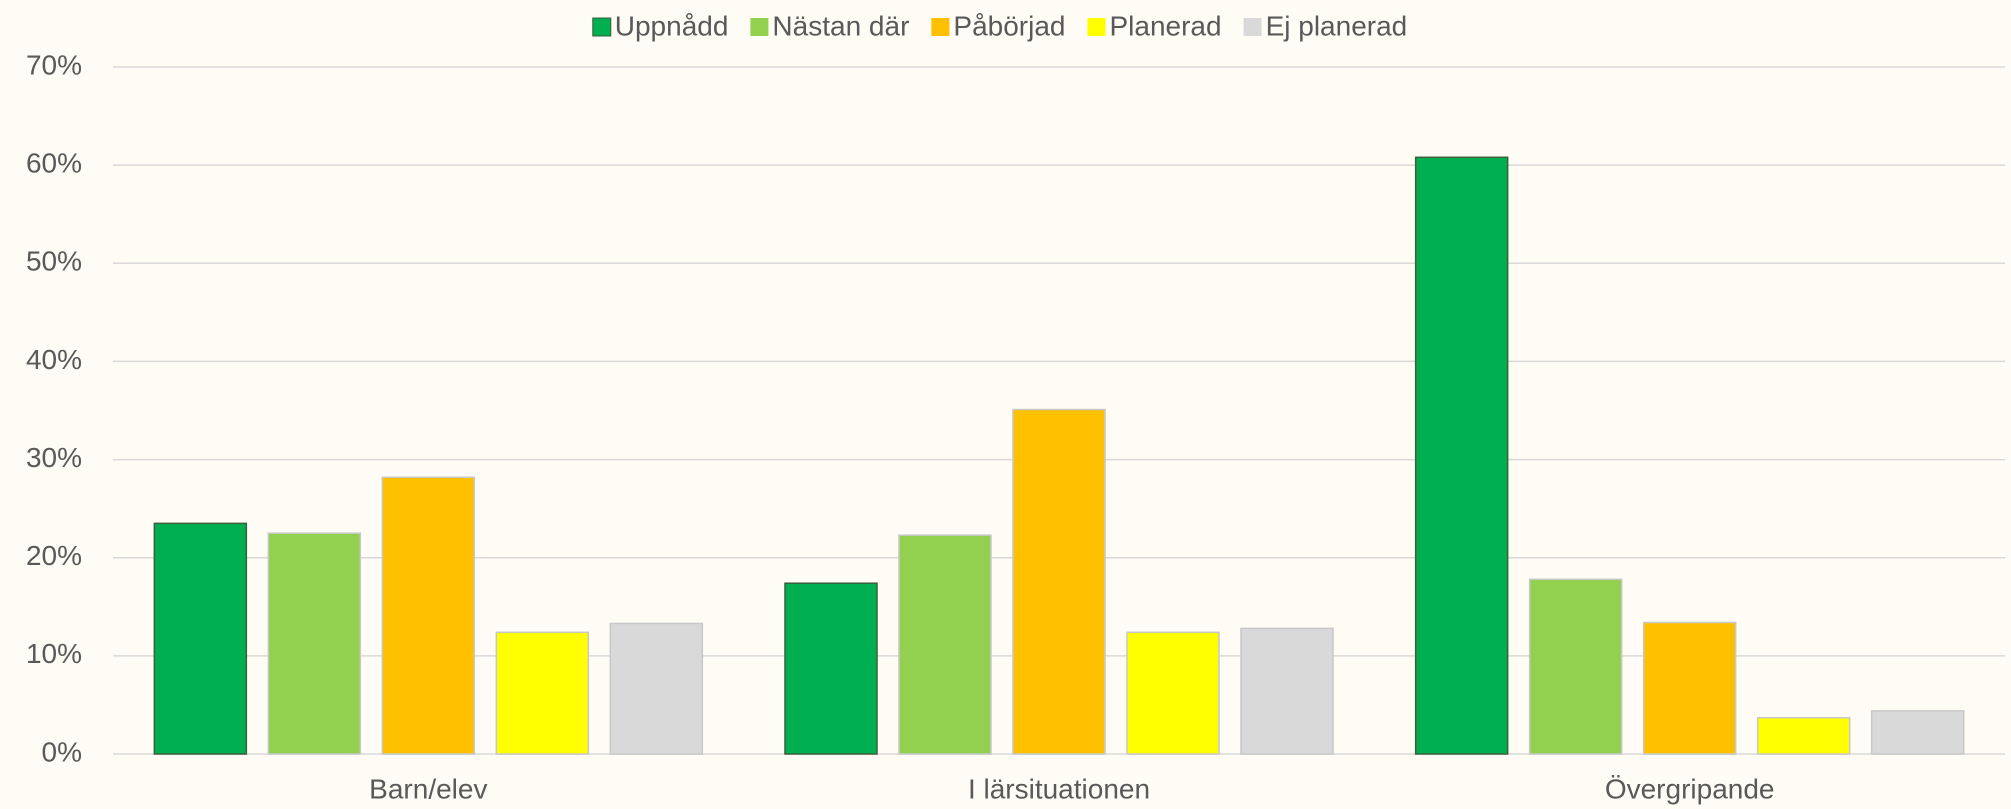 The height and width of the screenshot is (809, 2011). I want to click on y-tick-label: 10%, so click(54, 653).